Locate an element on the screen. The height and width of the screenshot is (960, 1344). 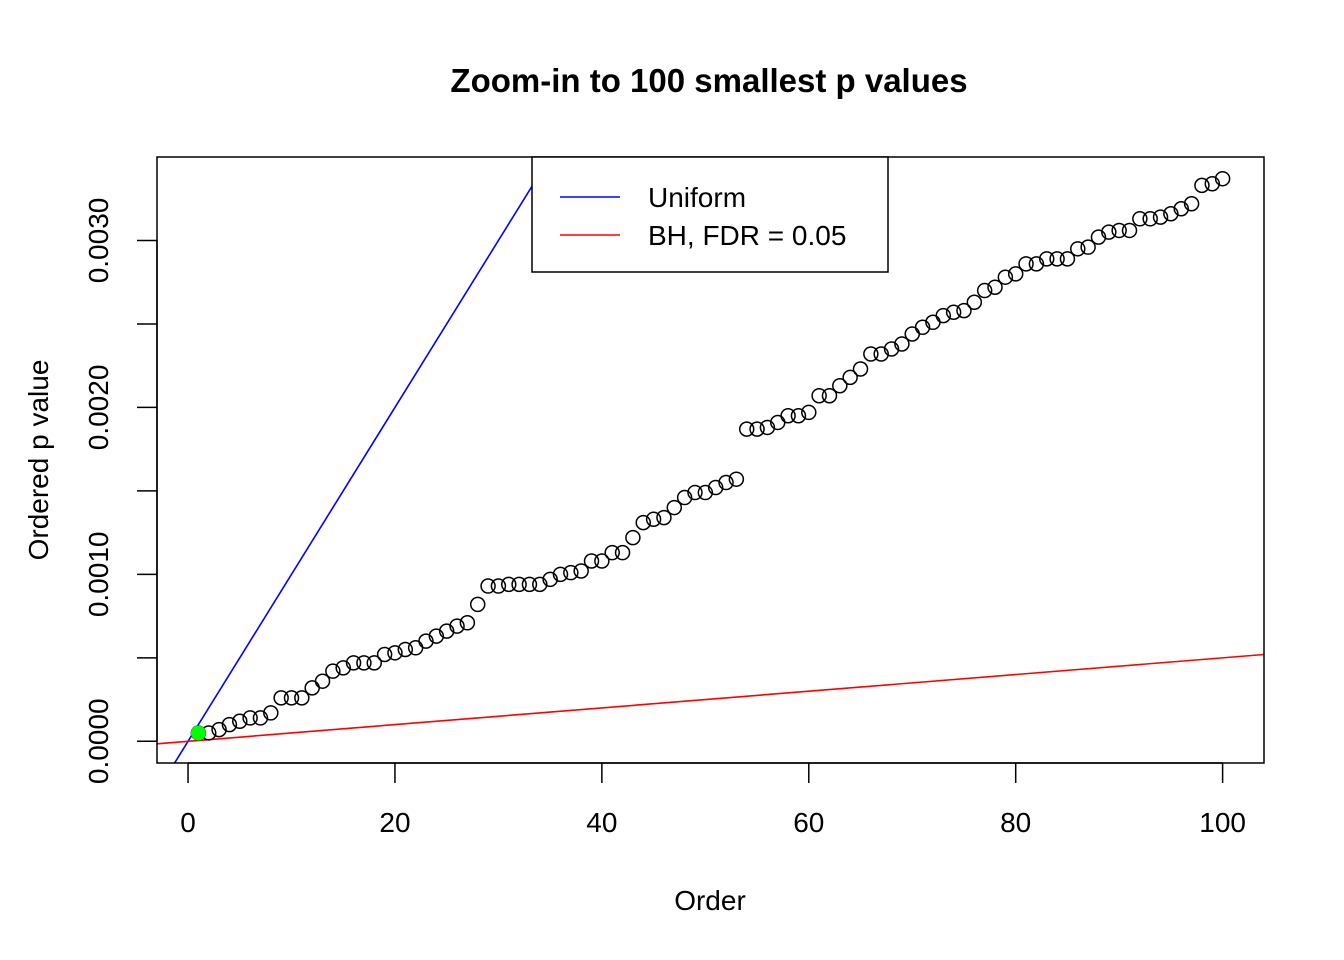
x-tick-label: 20 is located at coordinates (394, 822).